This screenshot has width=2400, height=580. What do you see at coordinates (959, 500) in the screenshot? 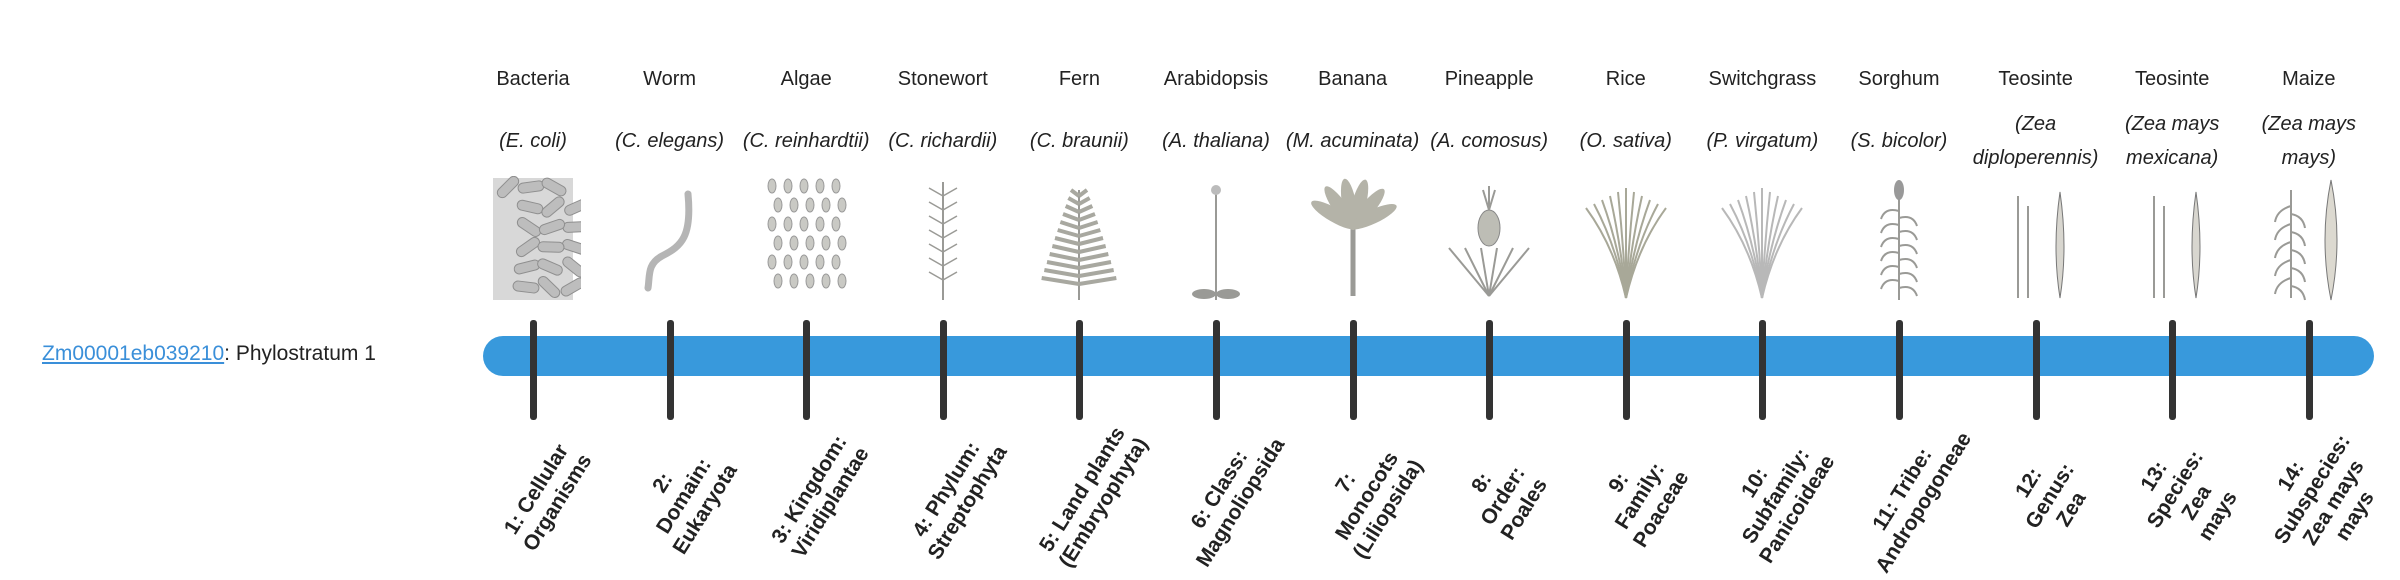
I see `taxonomic-rank-label: 4: Phylum: Streptophyta` at bounding box center [959, 500].